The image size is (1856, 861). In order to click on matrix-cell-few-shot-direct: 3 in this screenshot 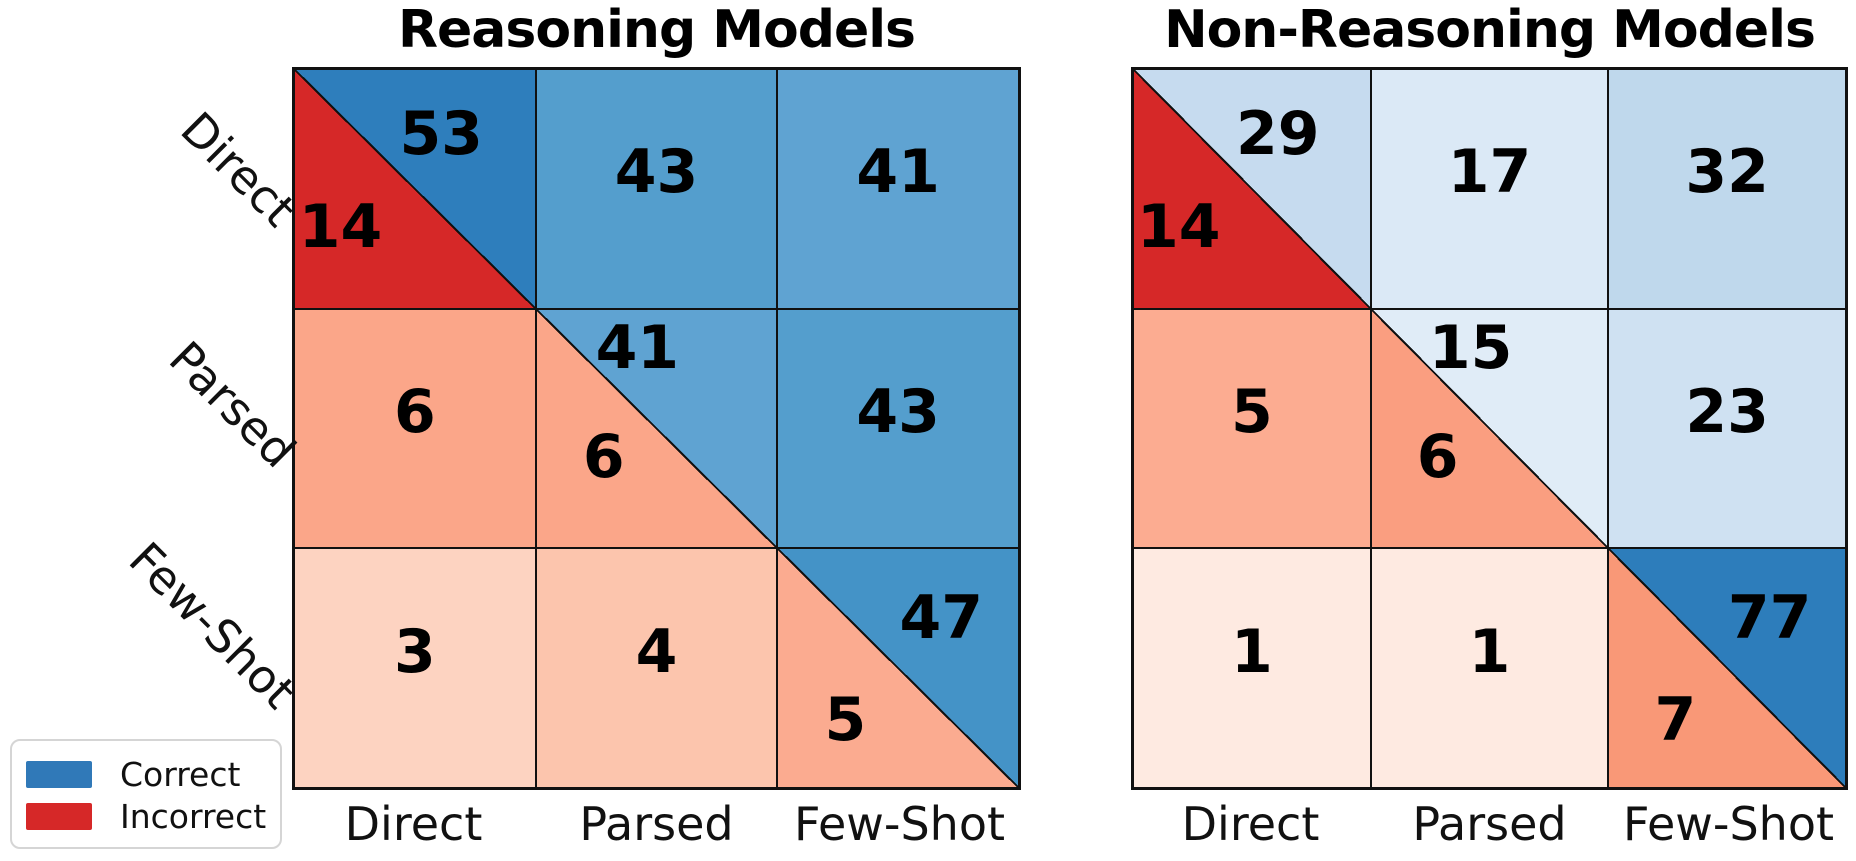, I will do `click(415, 668)`.